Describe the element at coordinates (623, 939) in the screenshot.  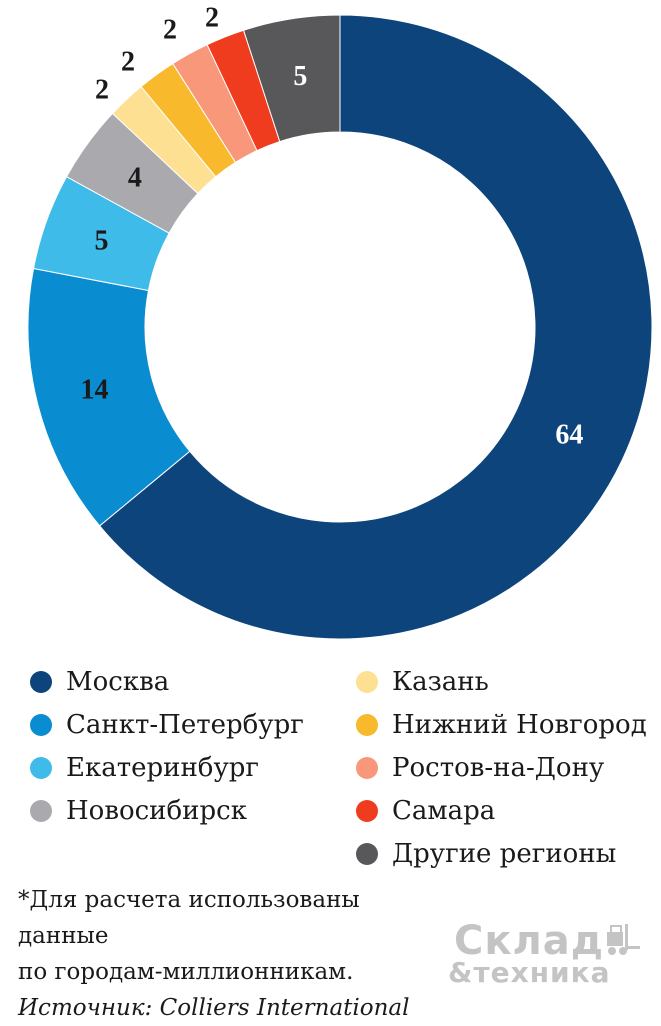
I see `forklift-icon` at that location.